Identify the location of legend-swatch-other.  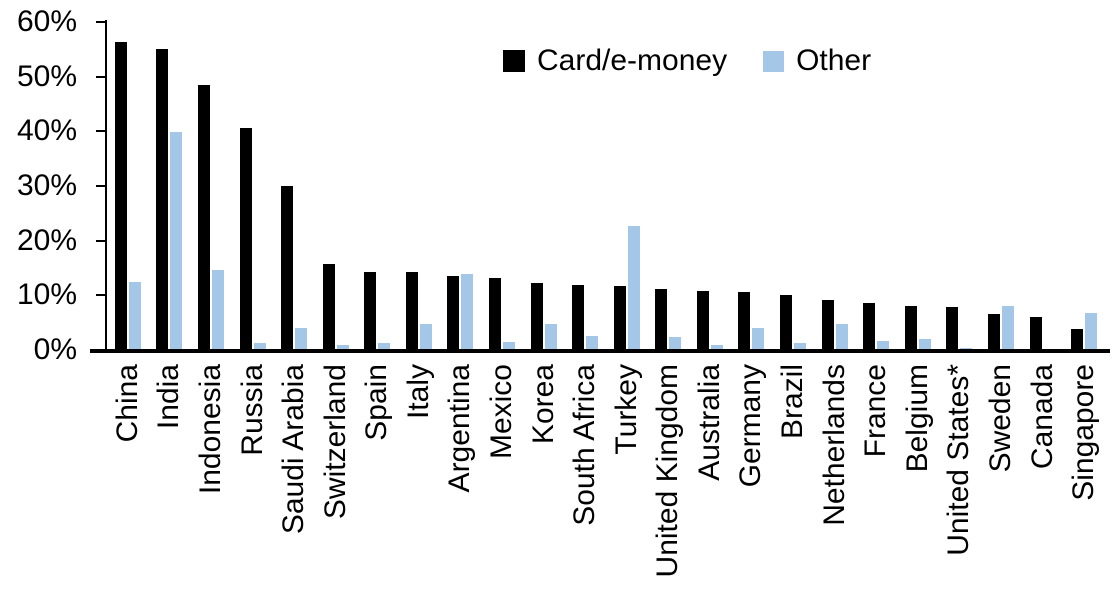
(774, 61).